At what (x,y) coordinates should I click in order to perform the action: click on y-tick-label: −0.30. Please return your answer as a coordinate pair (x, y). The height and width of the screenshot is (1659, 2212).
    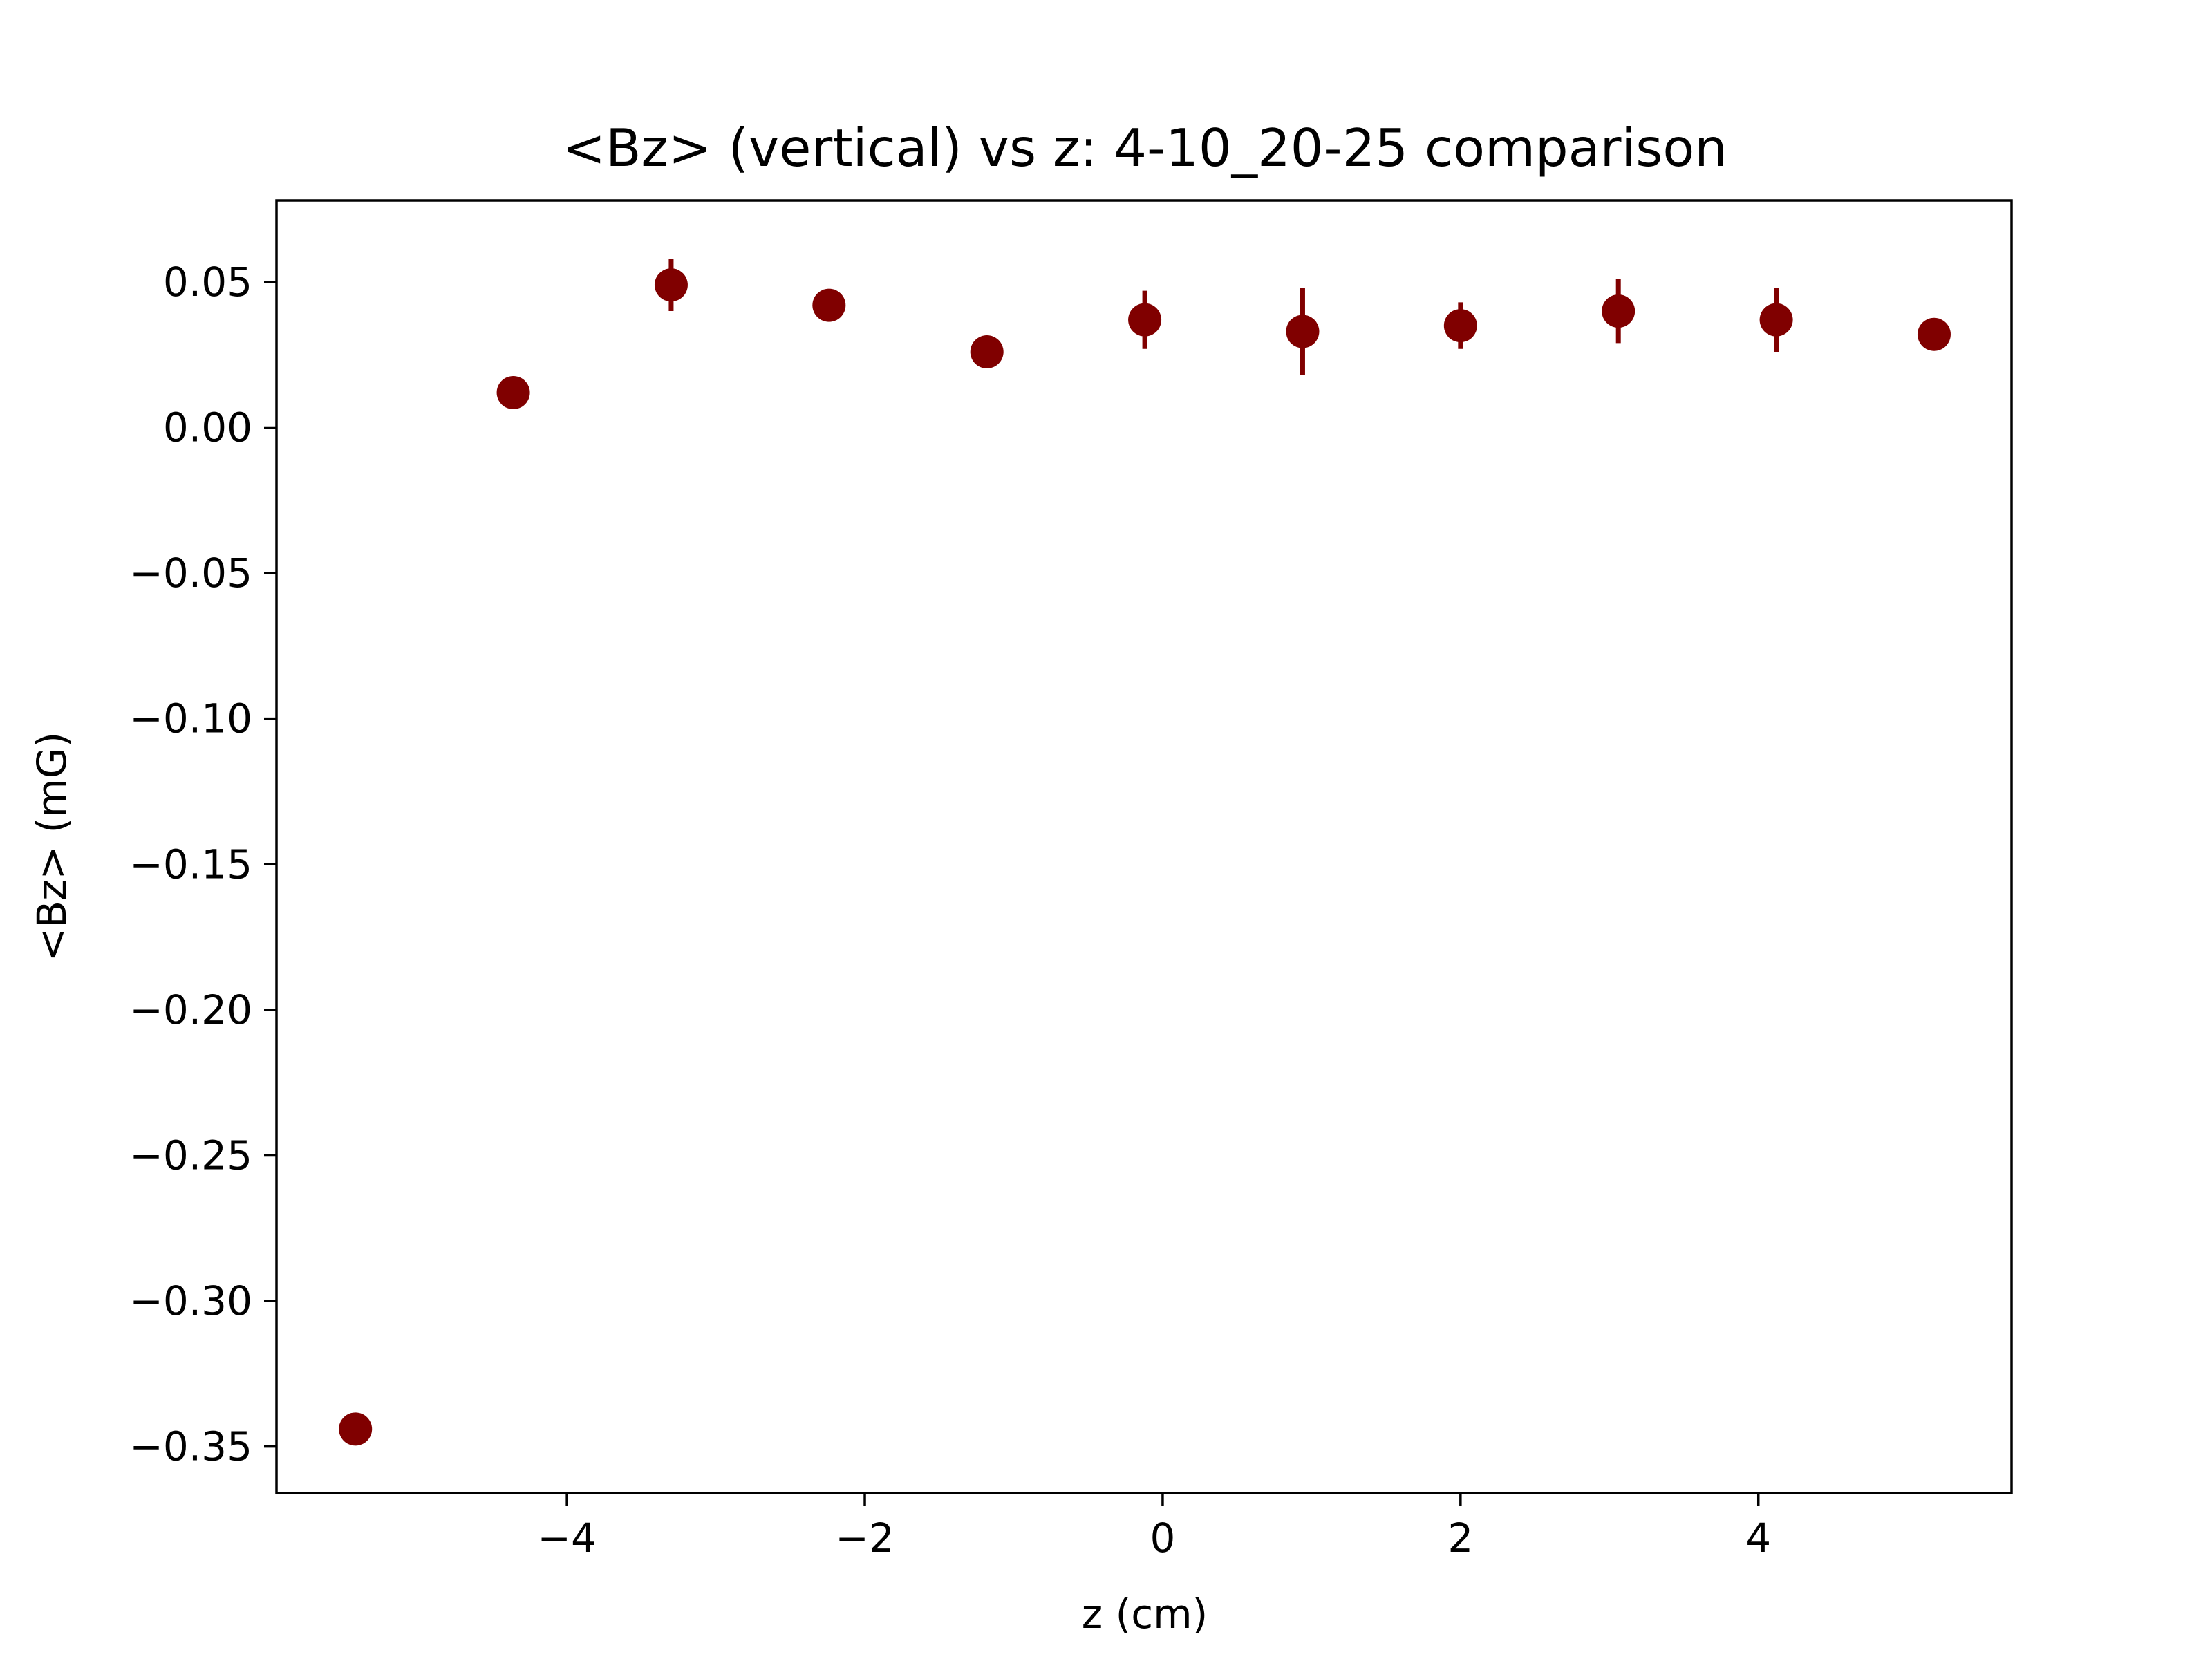
    Looking at the image, I should click on (191, 1300).